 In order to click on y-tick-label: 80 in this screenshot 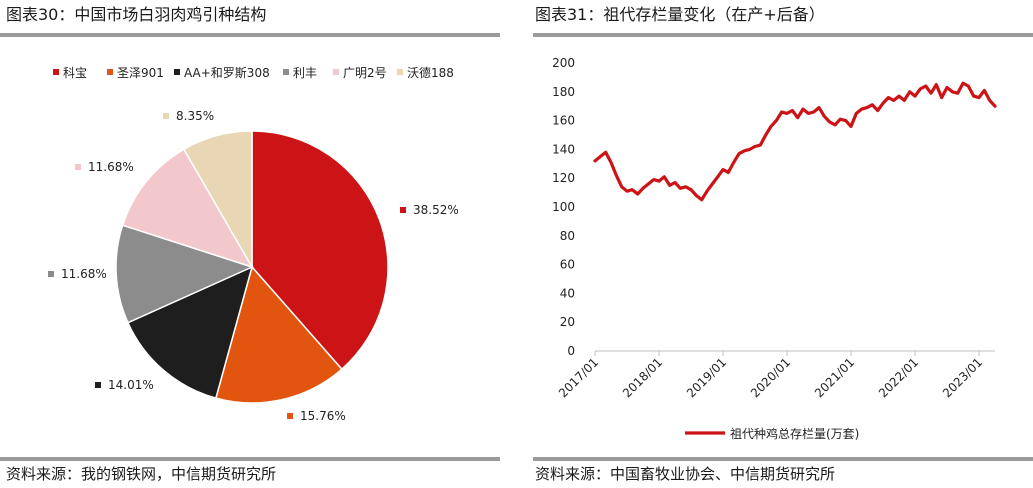, I will do `click(567, 236)`.